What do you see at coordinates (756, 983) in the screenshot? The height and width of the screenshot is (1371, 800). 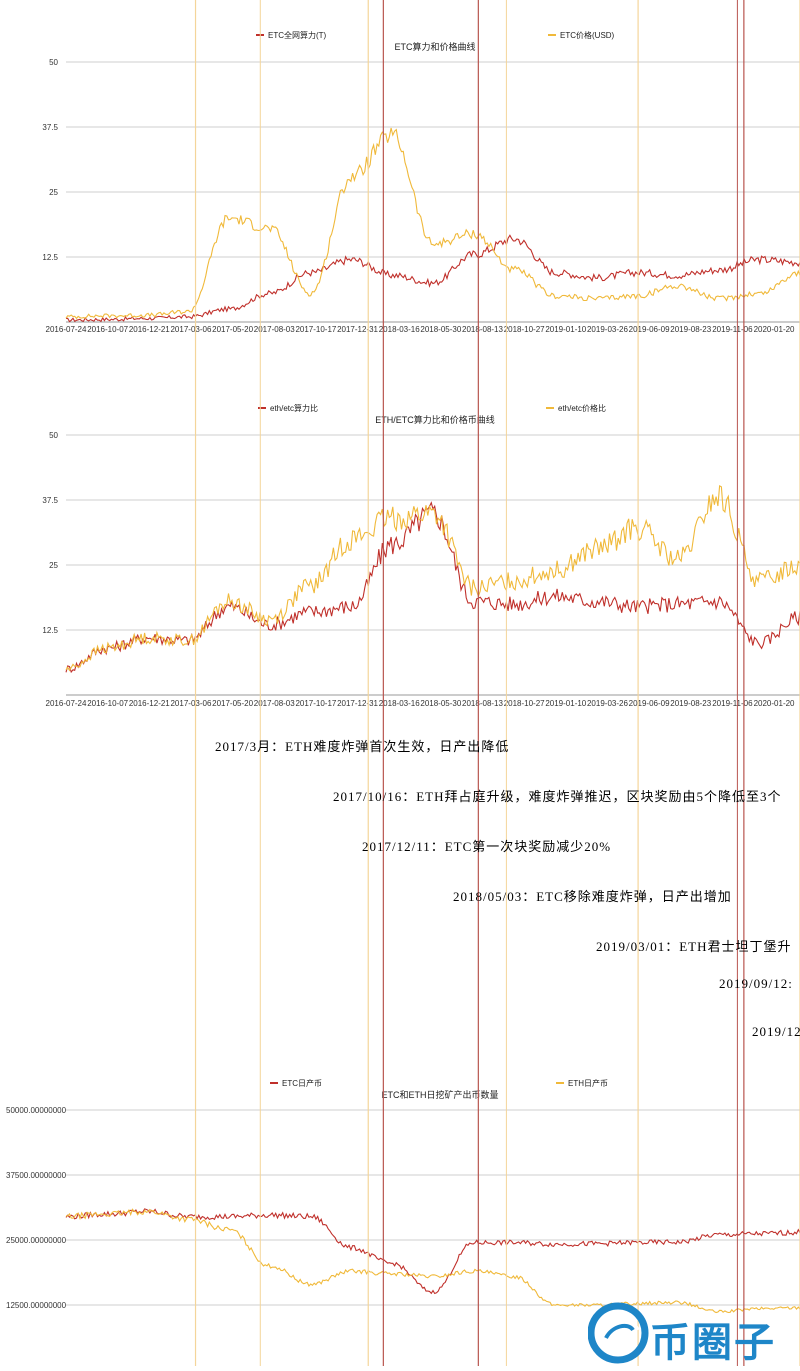 I see `event-annotation-2019-09-12: 2019/09/12:` at bounding box center [756, 983].